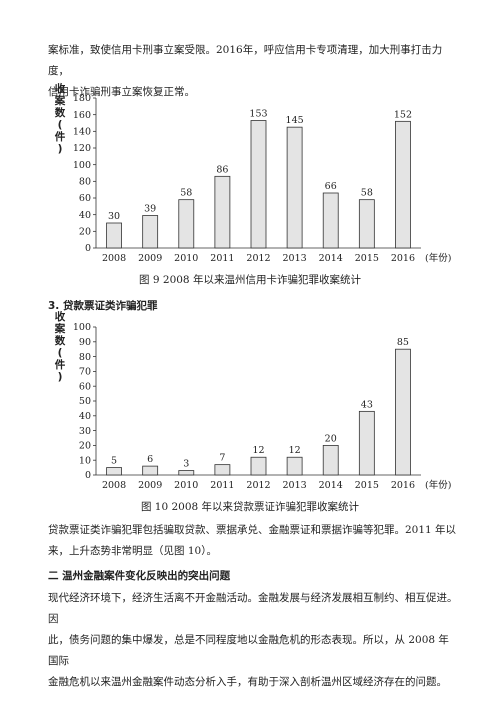 The width and height of the screenshot is (500, 707). I want to click on y-tick-label: 140, so click(82, 132).